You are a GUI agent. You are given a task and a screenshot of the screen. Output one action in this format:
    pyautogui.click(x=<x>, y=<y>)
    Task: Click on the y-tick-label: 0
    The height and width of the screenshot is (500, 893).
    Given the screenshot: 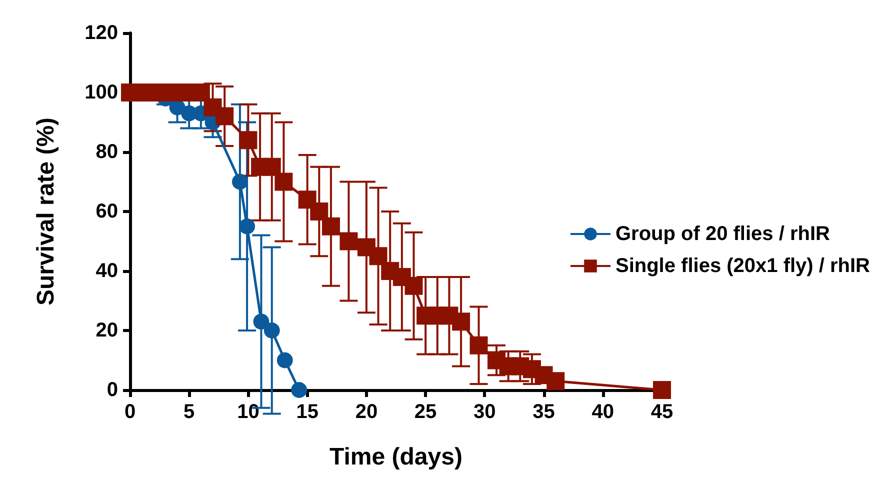 What is the action you would take?
    pyautogui.click(x=112, y=390)
    